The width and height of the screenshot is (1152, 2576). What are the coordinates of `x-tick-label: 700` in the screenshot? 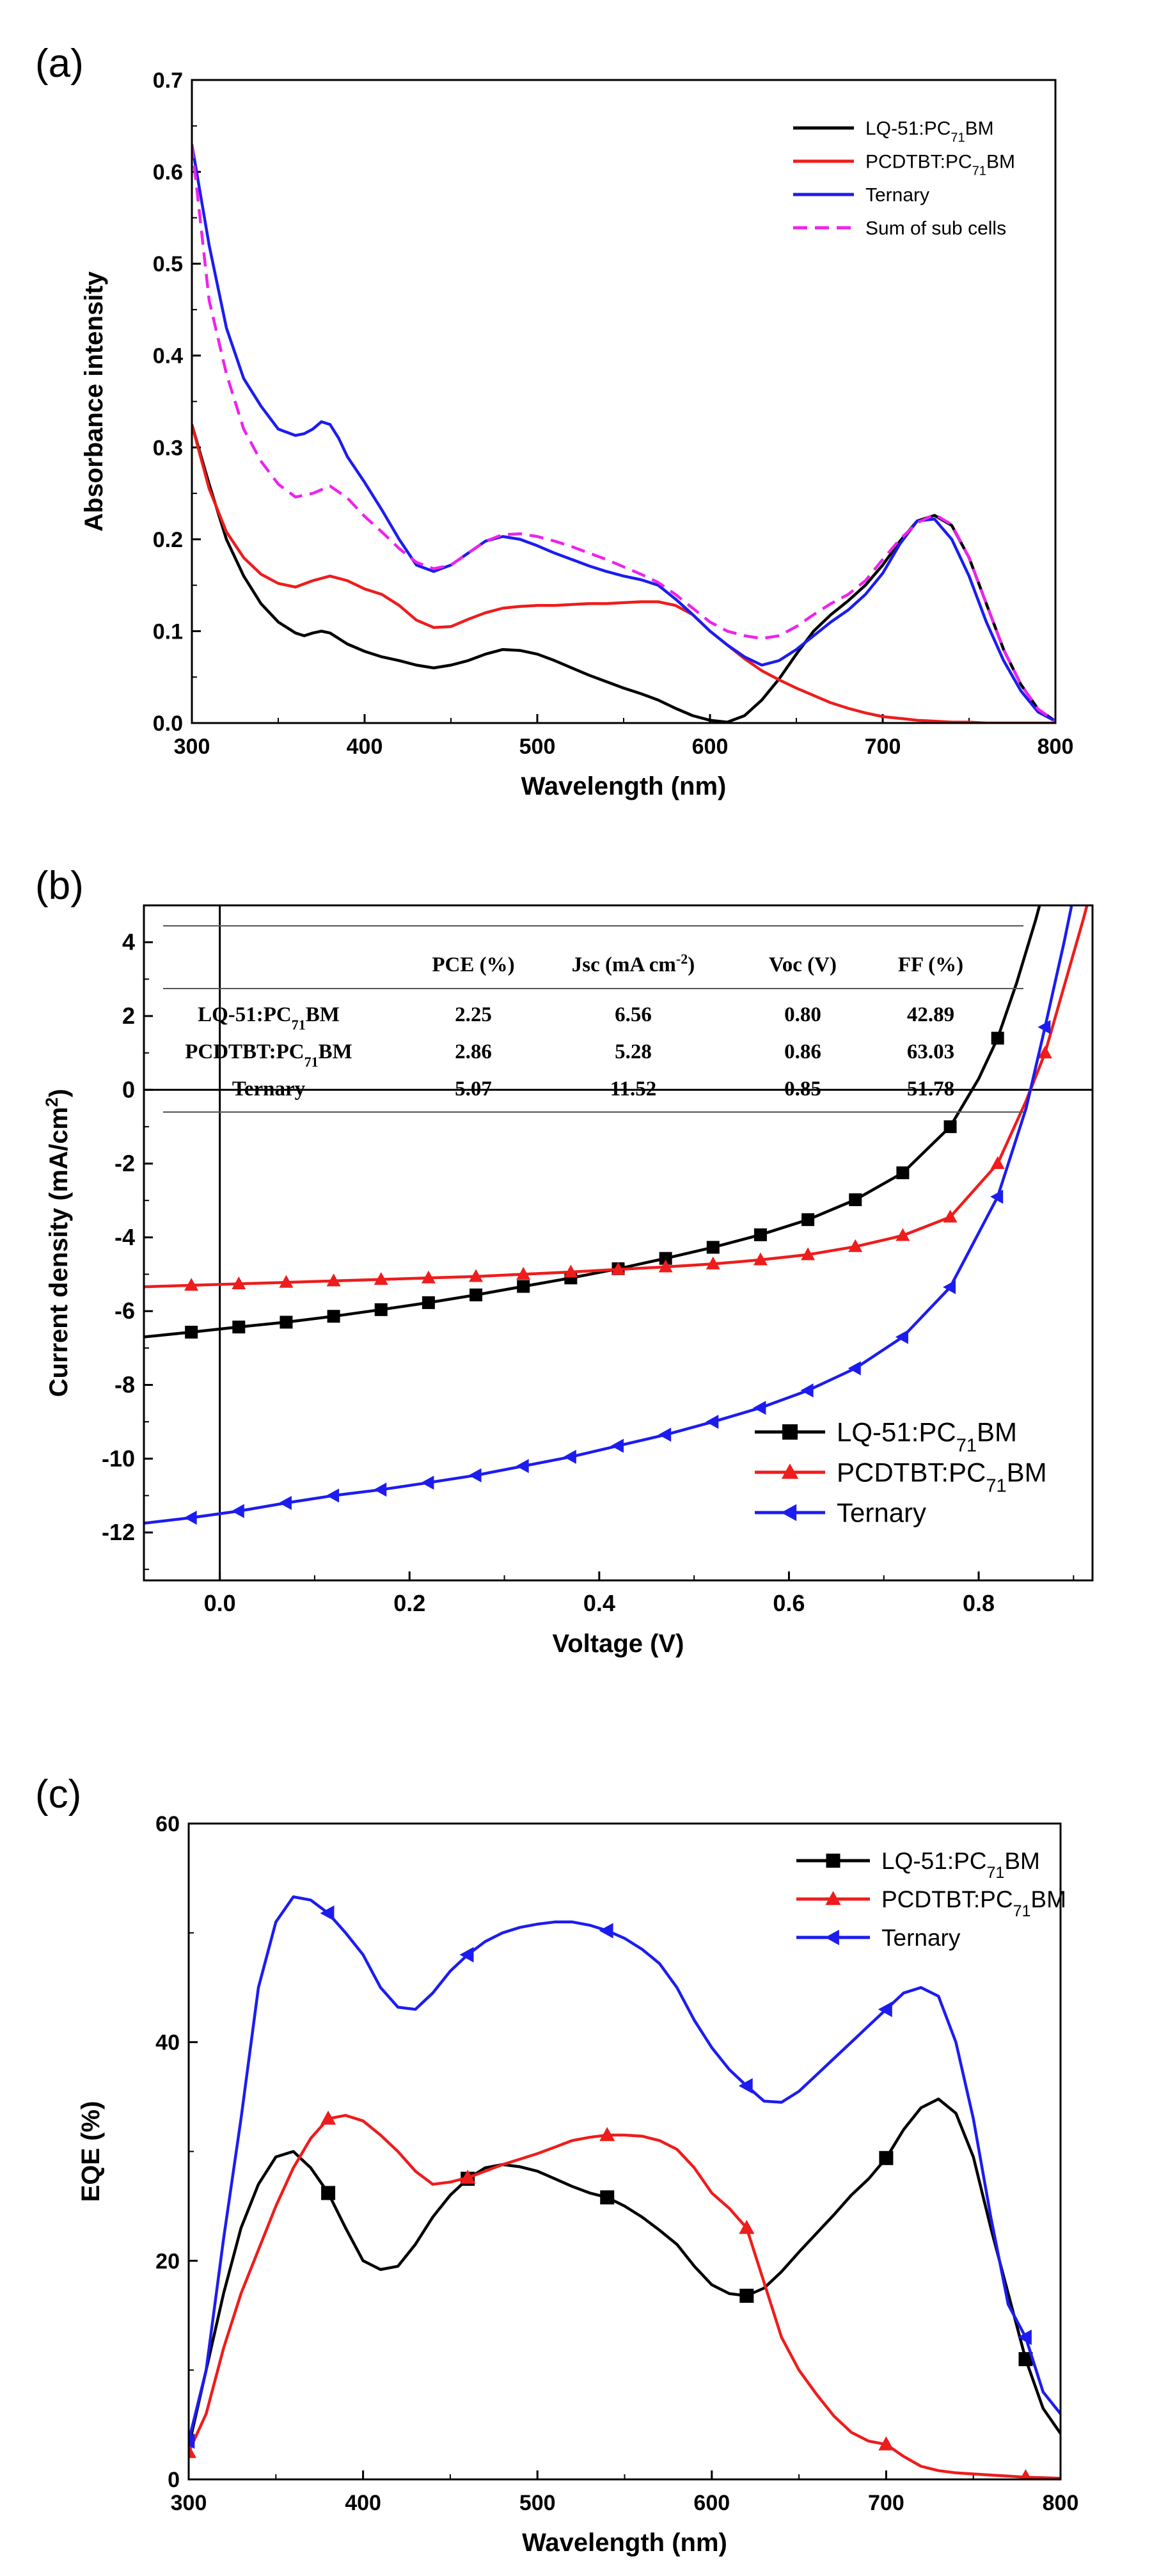 It's located at (886, 2503).